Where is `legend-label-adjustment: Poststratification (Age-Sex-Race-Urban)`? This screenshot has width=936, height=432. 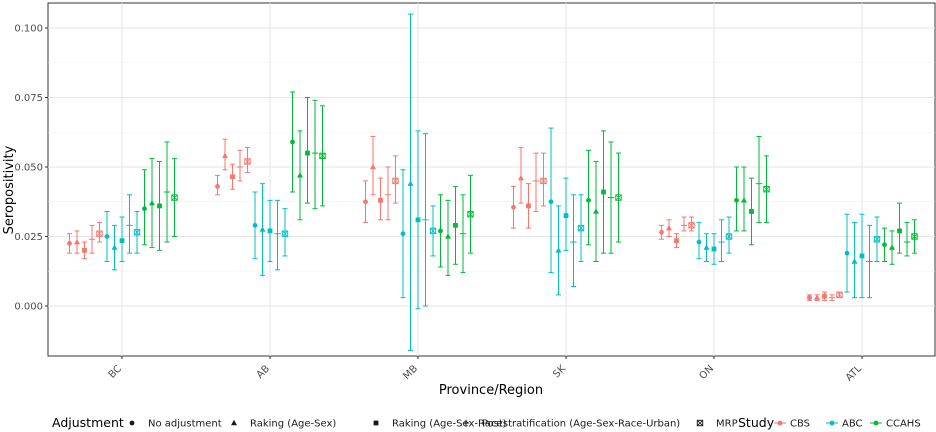
legend-label-adjustment: Poststratification (Age-Sex-Race-Urban) is located at coordinates (581, 424).